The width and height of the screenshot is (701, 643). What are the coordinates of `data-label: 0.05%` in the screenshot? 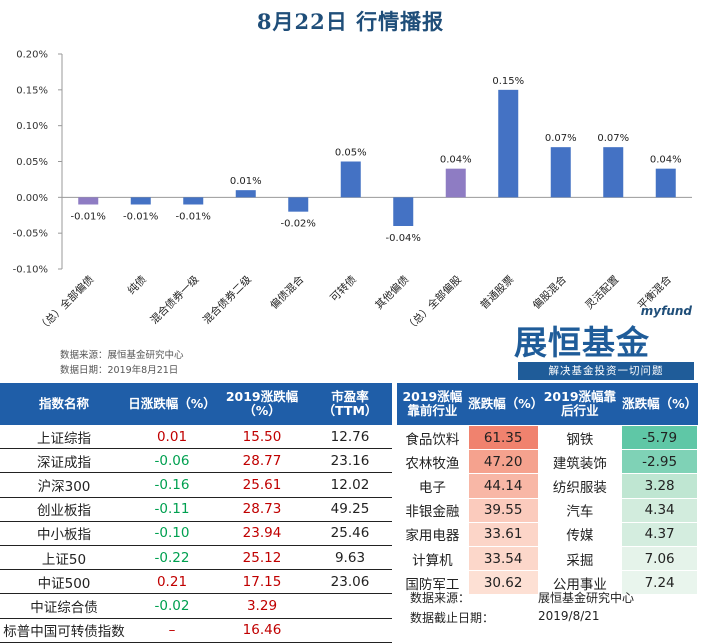 It's located at (351, 153).